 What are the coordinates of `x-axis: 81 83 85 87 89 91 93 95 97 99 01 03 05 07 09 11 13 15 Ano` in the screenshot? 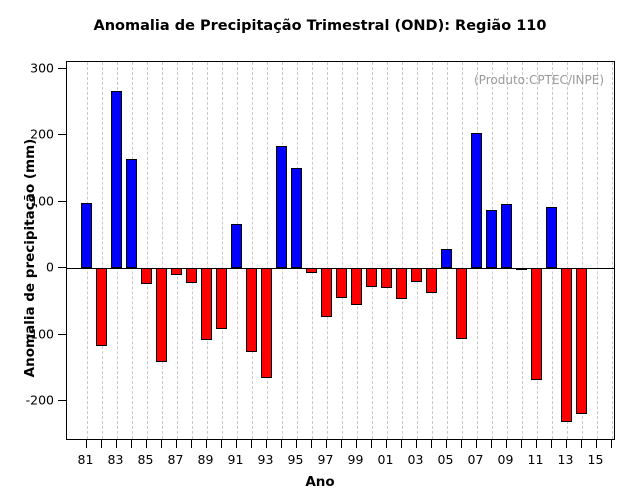 It's located at (320, 470).